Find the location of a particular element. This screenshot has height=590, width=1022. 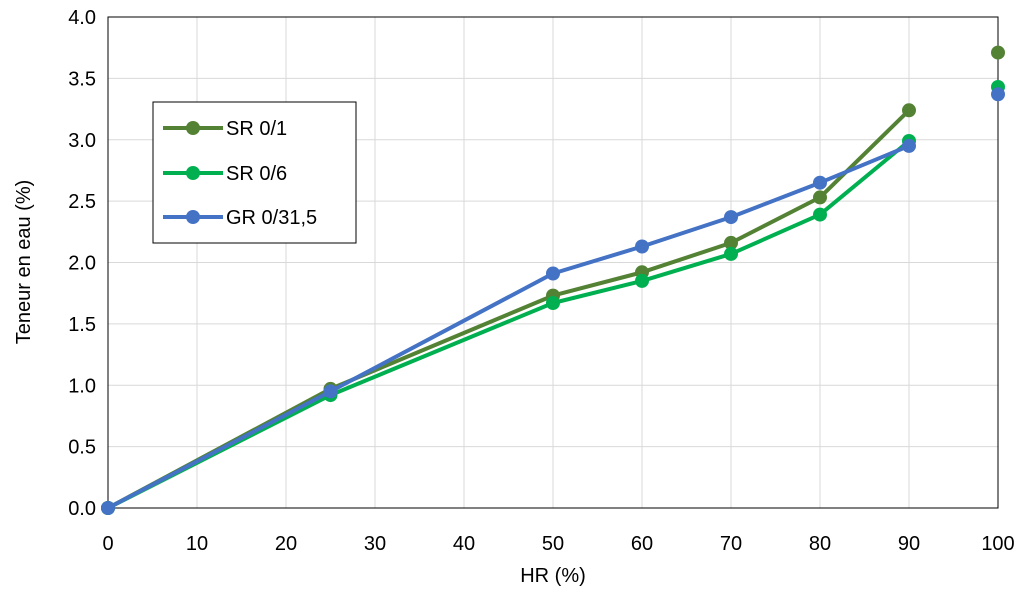

x-tick-label: 70 is located at coordinates (731, 544).